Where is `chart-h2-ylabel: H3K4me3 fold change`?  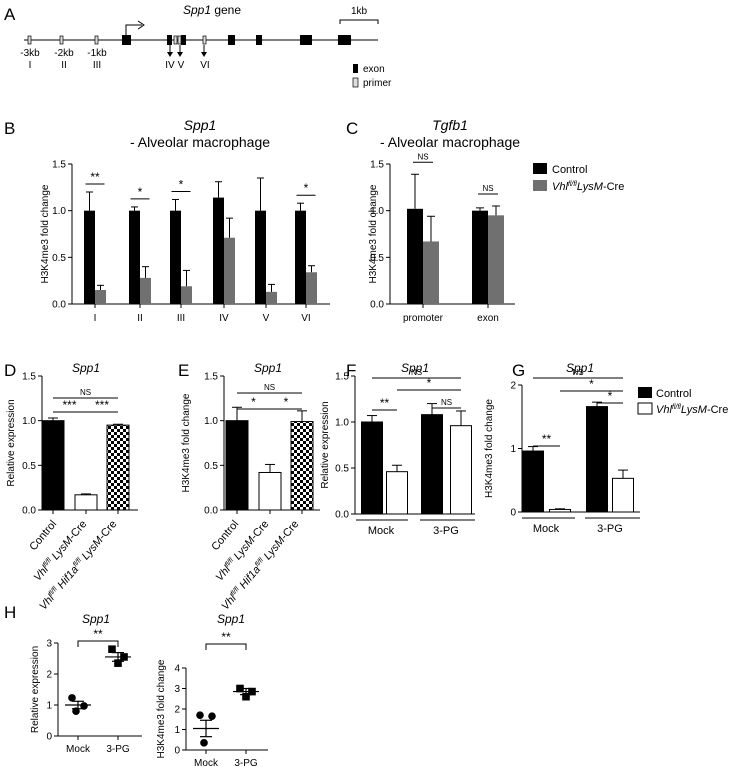
chart-h2-ylabel: H3K4me3 fold change is located at coordinates (161, 708).